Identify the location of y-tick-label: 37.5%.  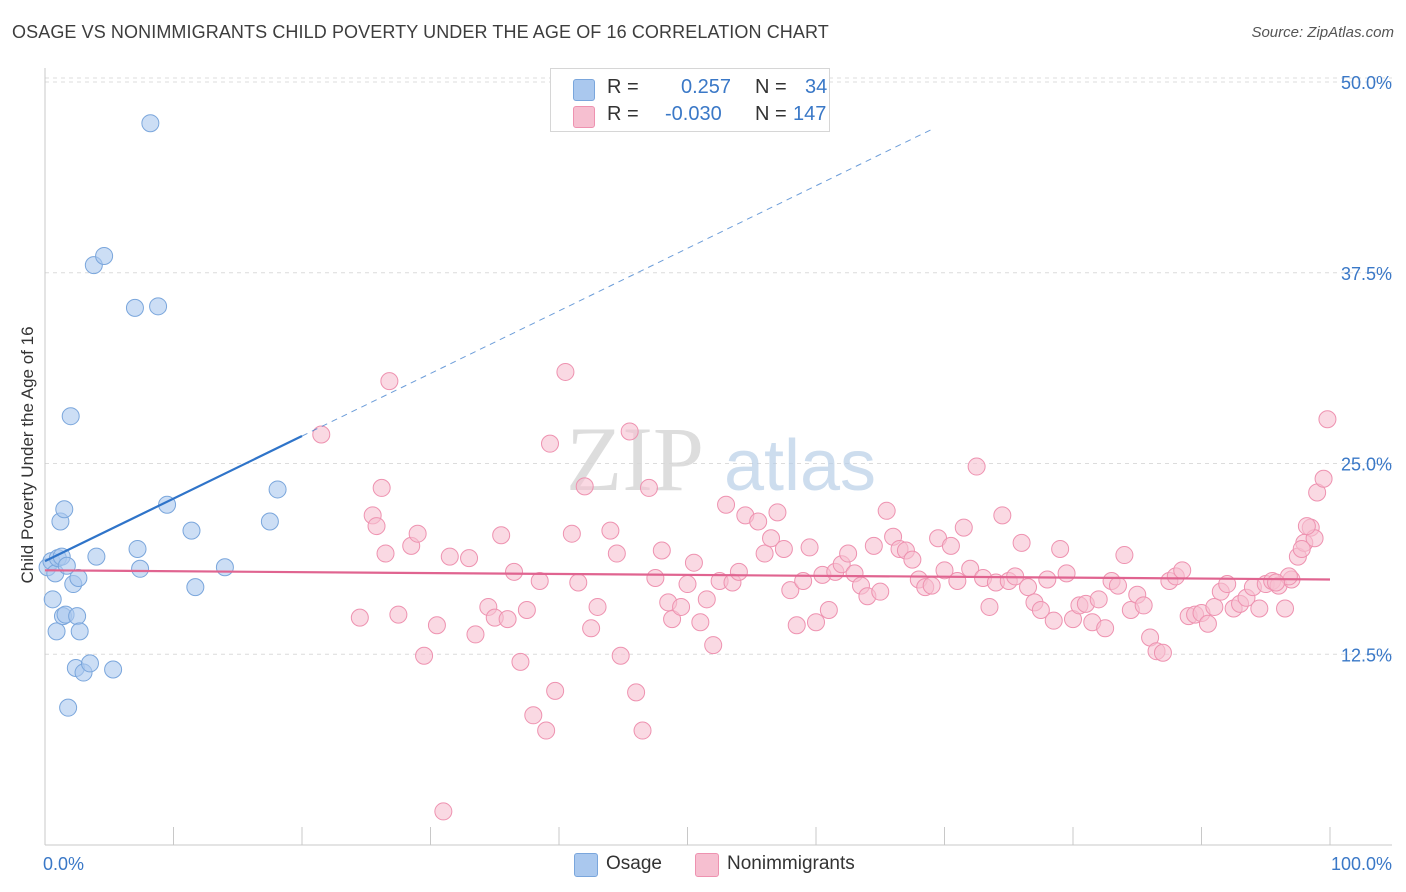
(1366, 274).